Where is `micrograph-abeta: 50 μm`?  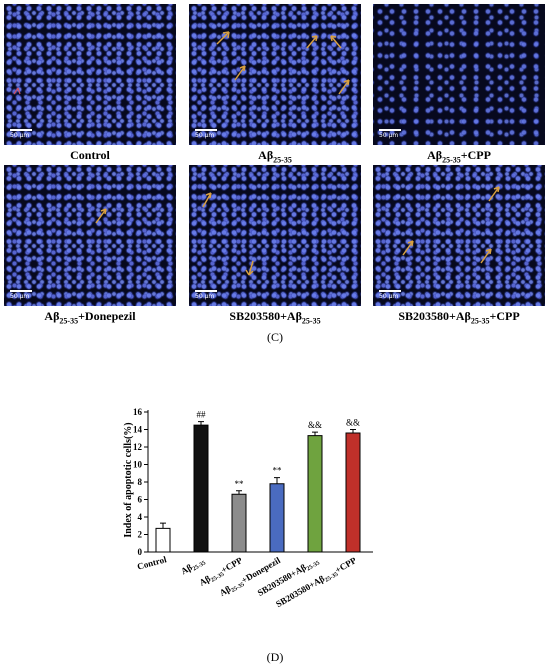
micrograph-abeta: 50 μm is located at coordinates (275, 74).